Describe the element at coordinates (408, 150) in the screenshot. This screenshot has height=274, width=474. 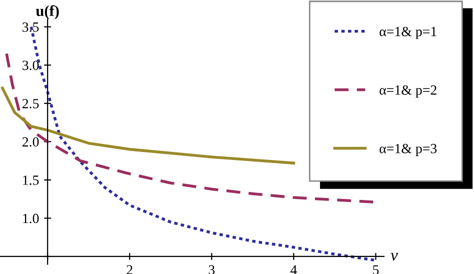
I see `legend-label: α=1& p=3` at that location.